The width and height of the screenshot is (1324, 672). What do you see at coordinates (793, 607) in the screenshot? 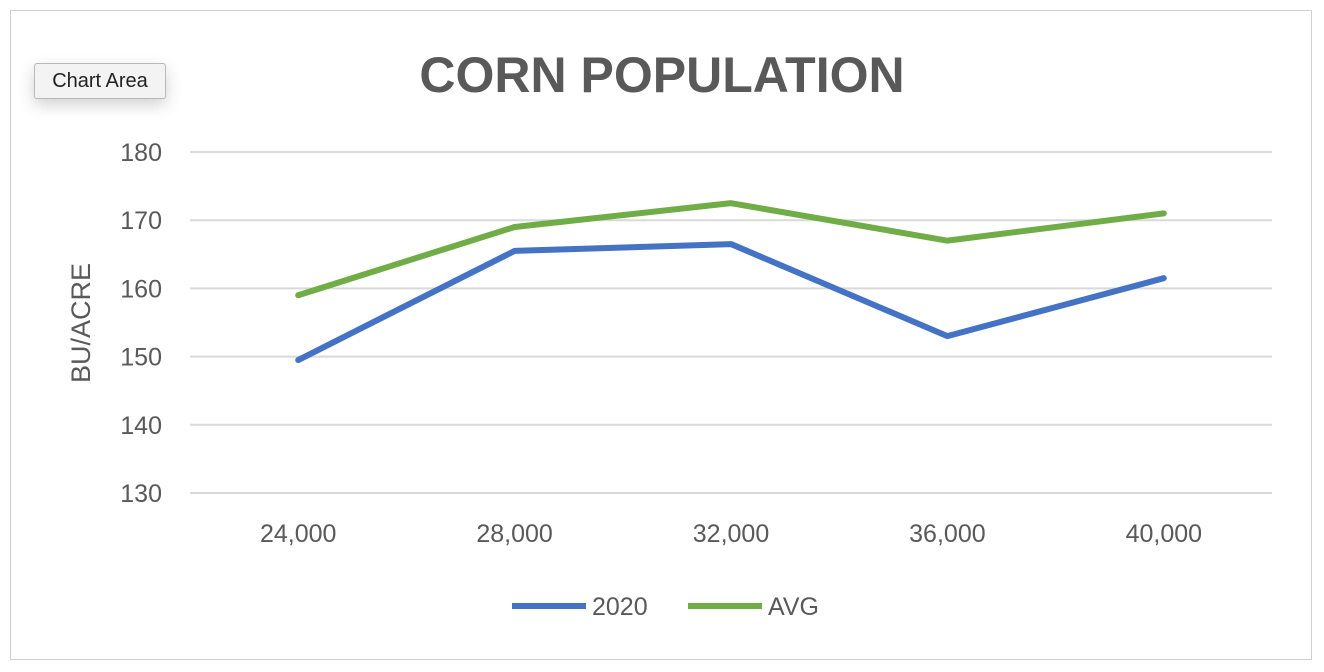
I see `legend-label-avg: AVG` at bounding box center [793, 607].